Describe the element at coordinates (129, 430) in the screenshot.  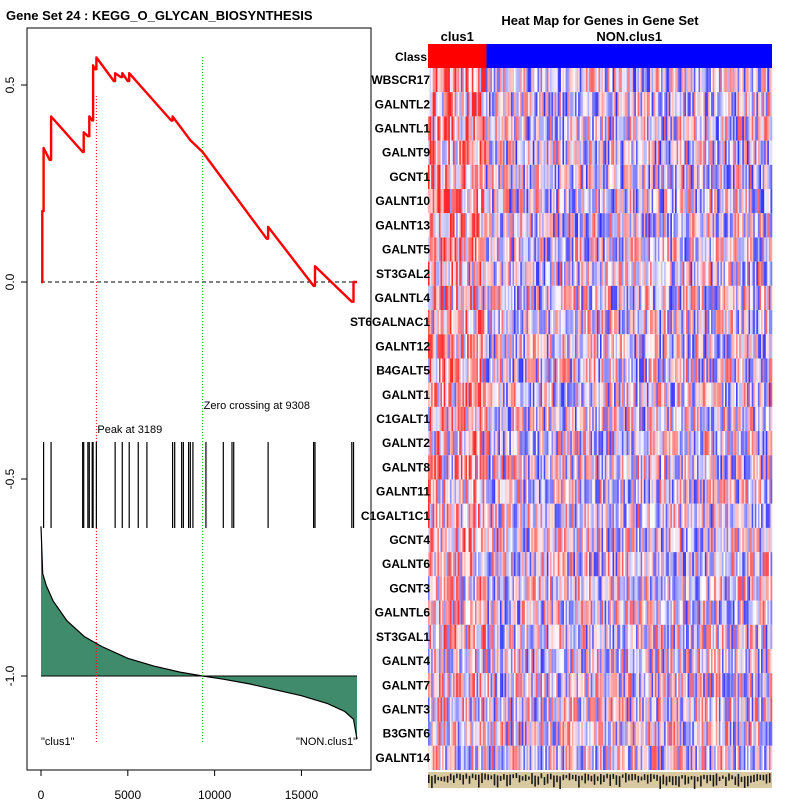
I see `peak-annotation: Peak at 3189` at that location.